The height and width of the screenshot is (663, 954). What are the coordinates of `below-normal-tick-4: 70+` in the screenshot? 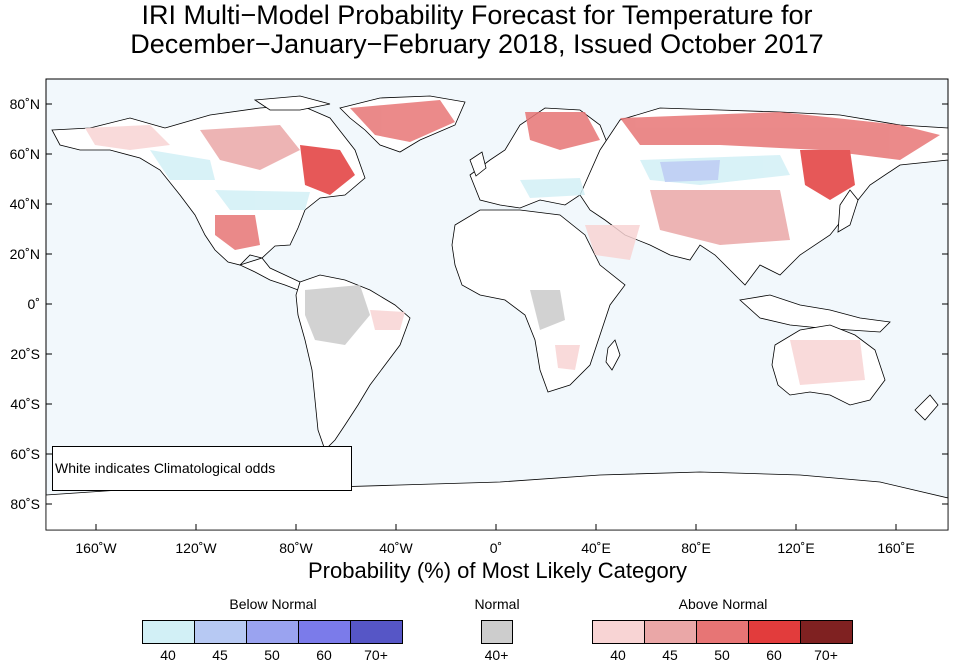 It's located at (376, 655).